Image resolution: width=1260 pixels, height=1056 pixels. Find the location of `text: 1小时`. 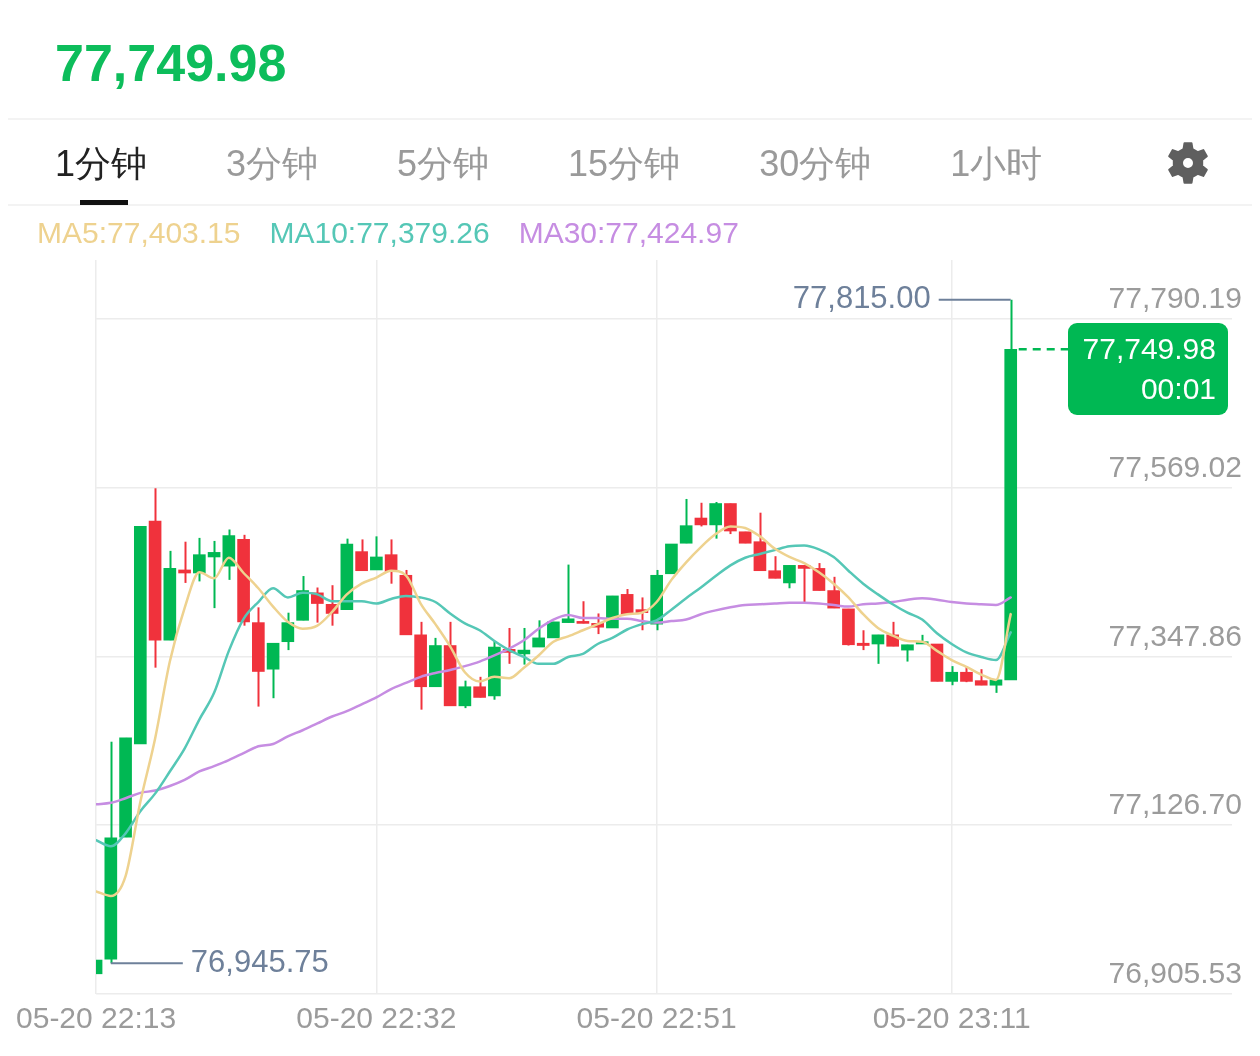

text: 1小时 is located at coordinates (996, 163).